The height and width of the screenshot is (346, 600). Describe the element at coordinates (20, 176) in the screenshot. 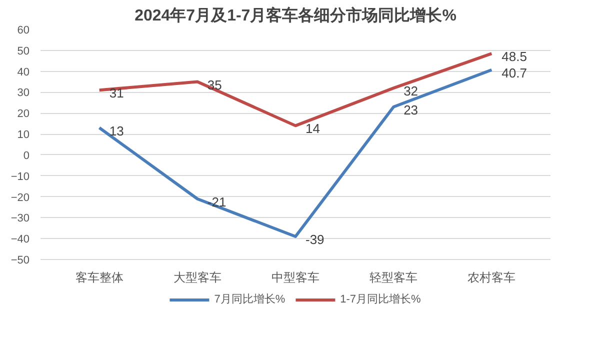

I see `y-tick-label: −10` at that location.